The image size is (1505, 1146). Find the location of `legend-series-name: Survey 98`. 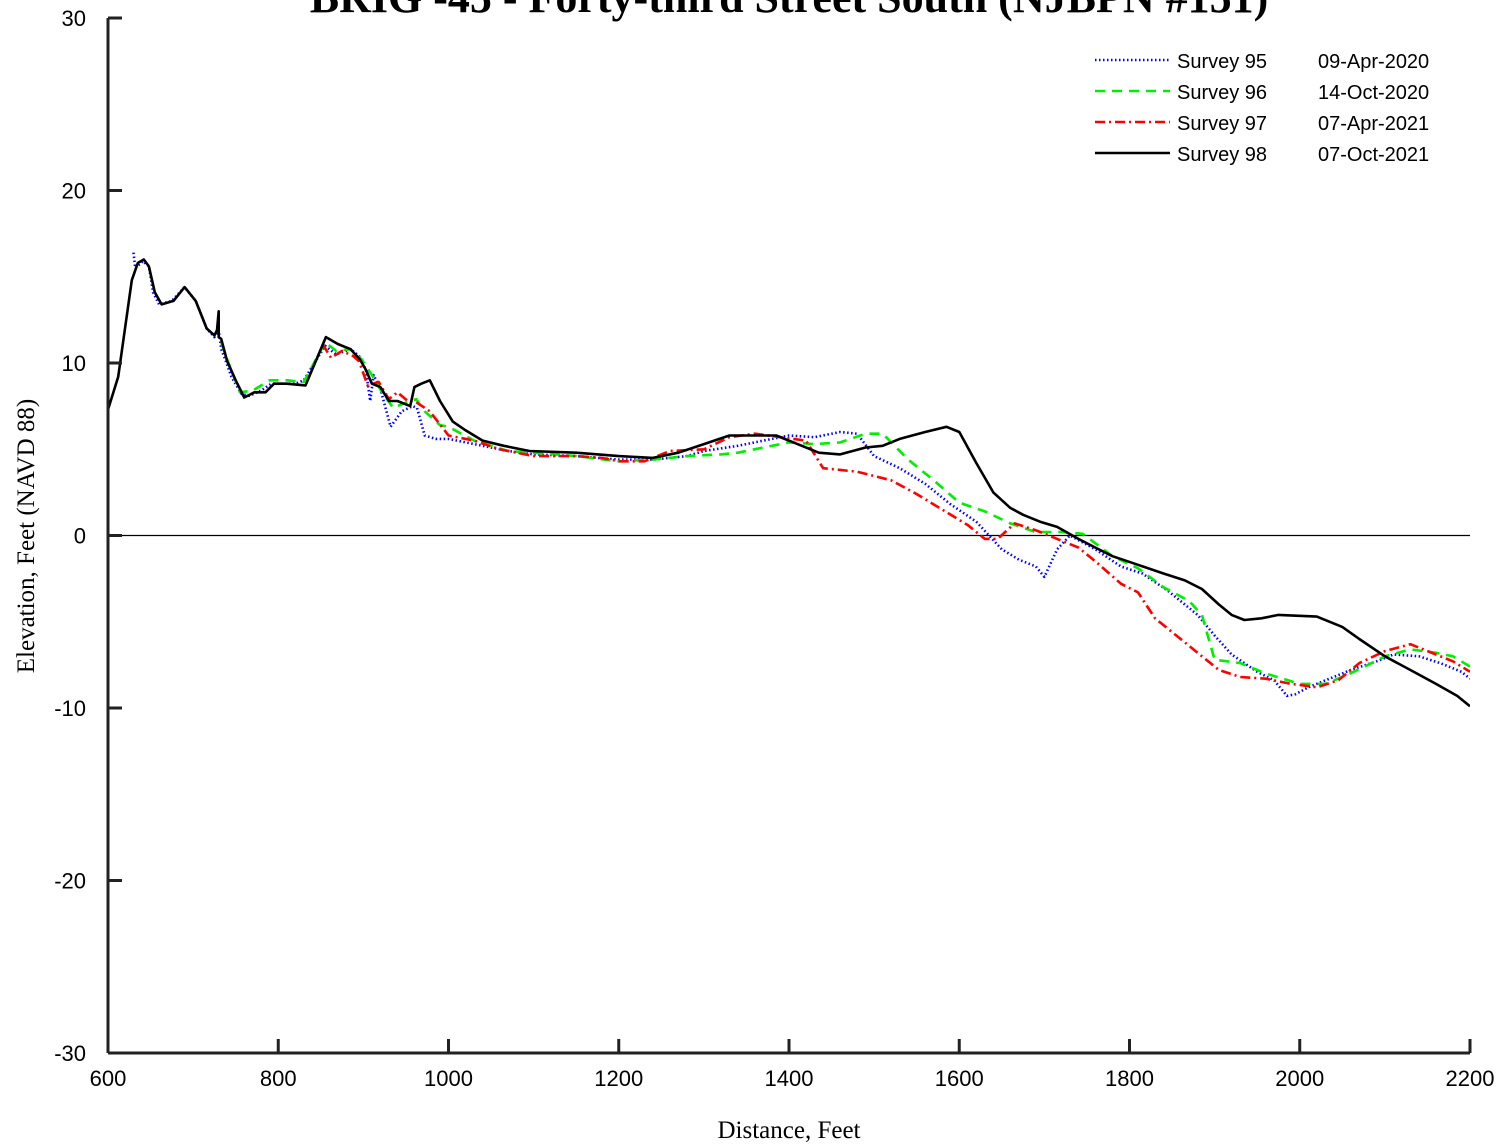

legend-series-name: Survey 98 is located at coordinates (1222, 155).